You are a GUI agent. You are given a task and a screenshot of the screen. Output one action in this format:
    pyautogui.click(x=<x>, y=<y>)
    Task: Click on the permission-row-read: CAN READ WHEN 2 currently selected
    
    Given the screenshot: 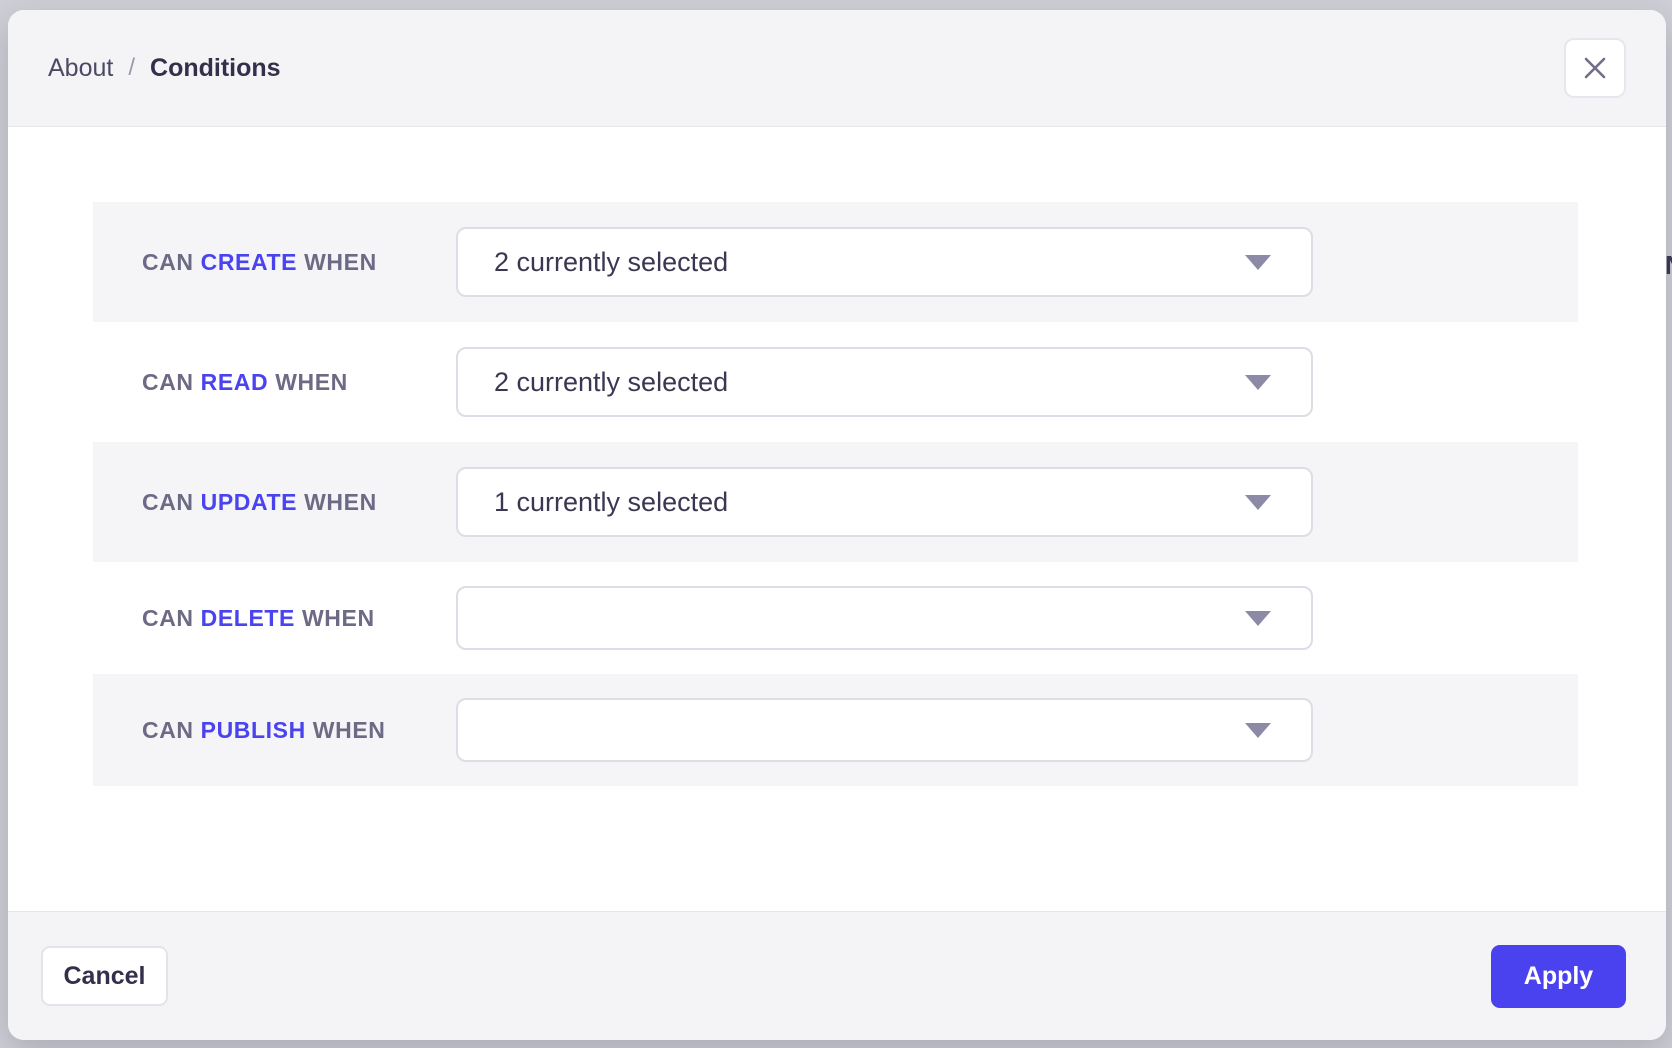 What is the action you would take?
    pyautogui.click(x=835, y=382)
    